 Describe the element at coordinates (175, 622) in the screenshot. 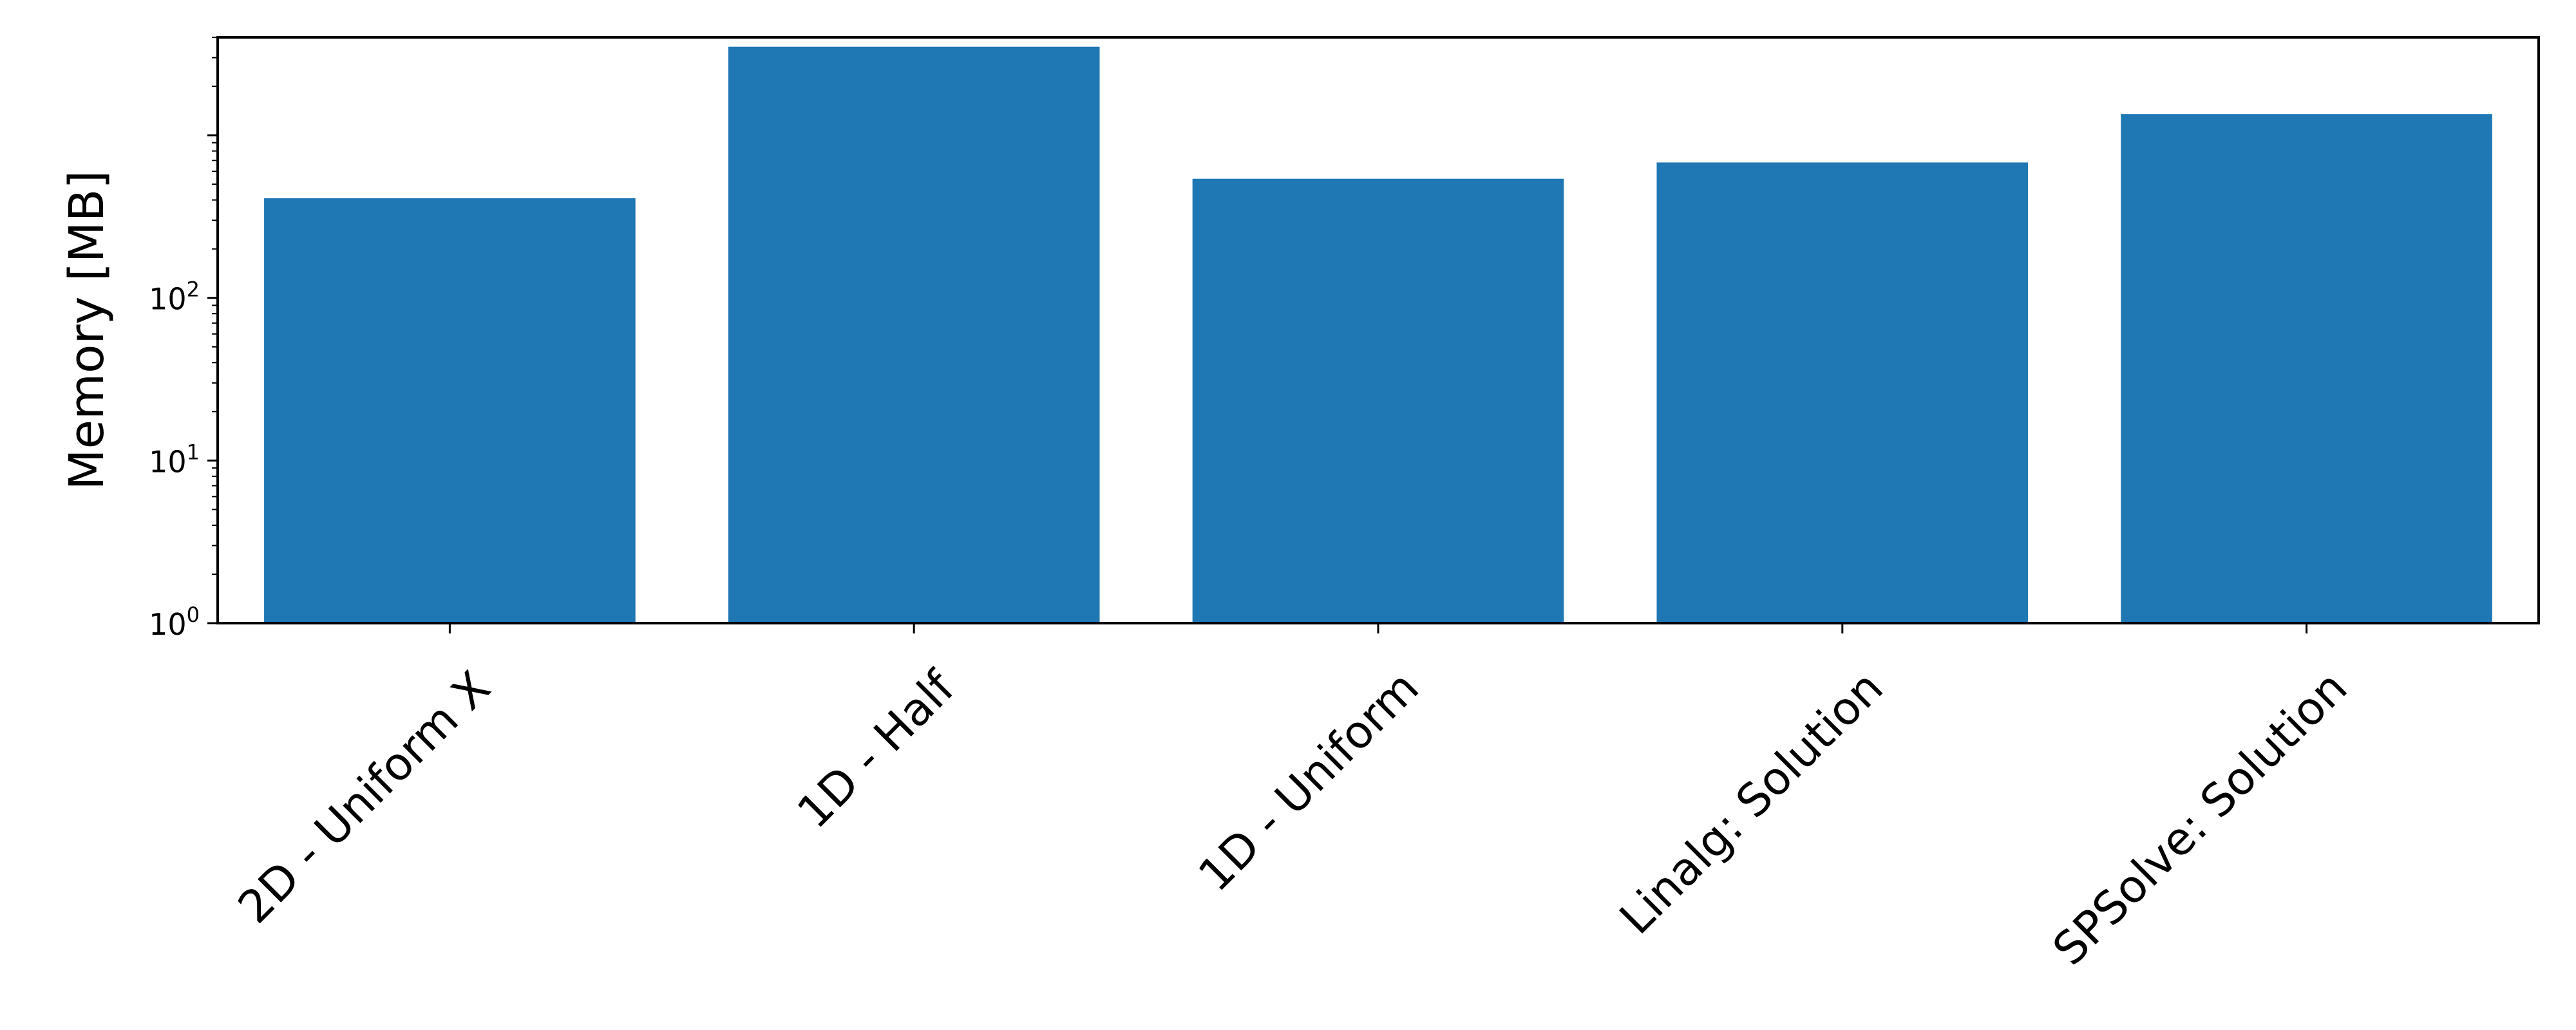

I see `y-tick-label-0: 10⁰` at that location.